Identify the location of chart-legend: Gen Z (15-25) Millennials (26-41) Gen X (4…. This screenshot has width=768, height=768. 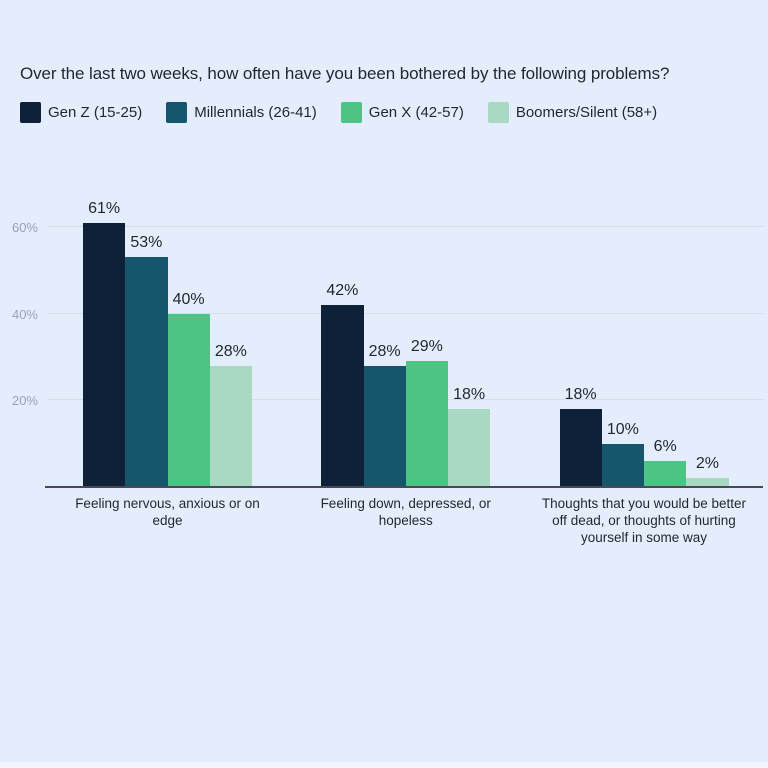
(338, 112).